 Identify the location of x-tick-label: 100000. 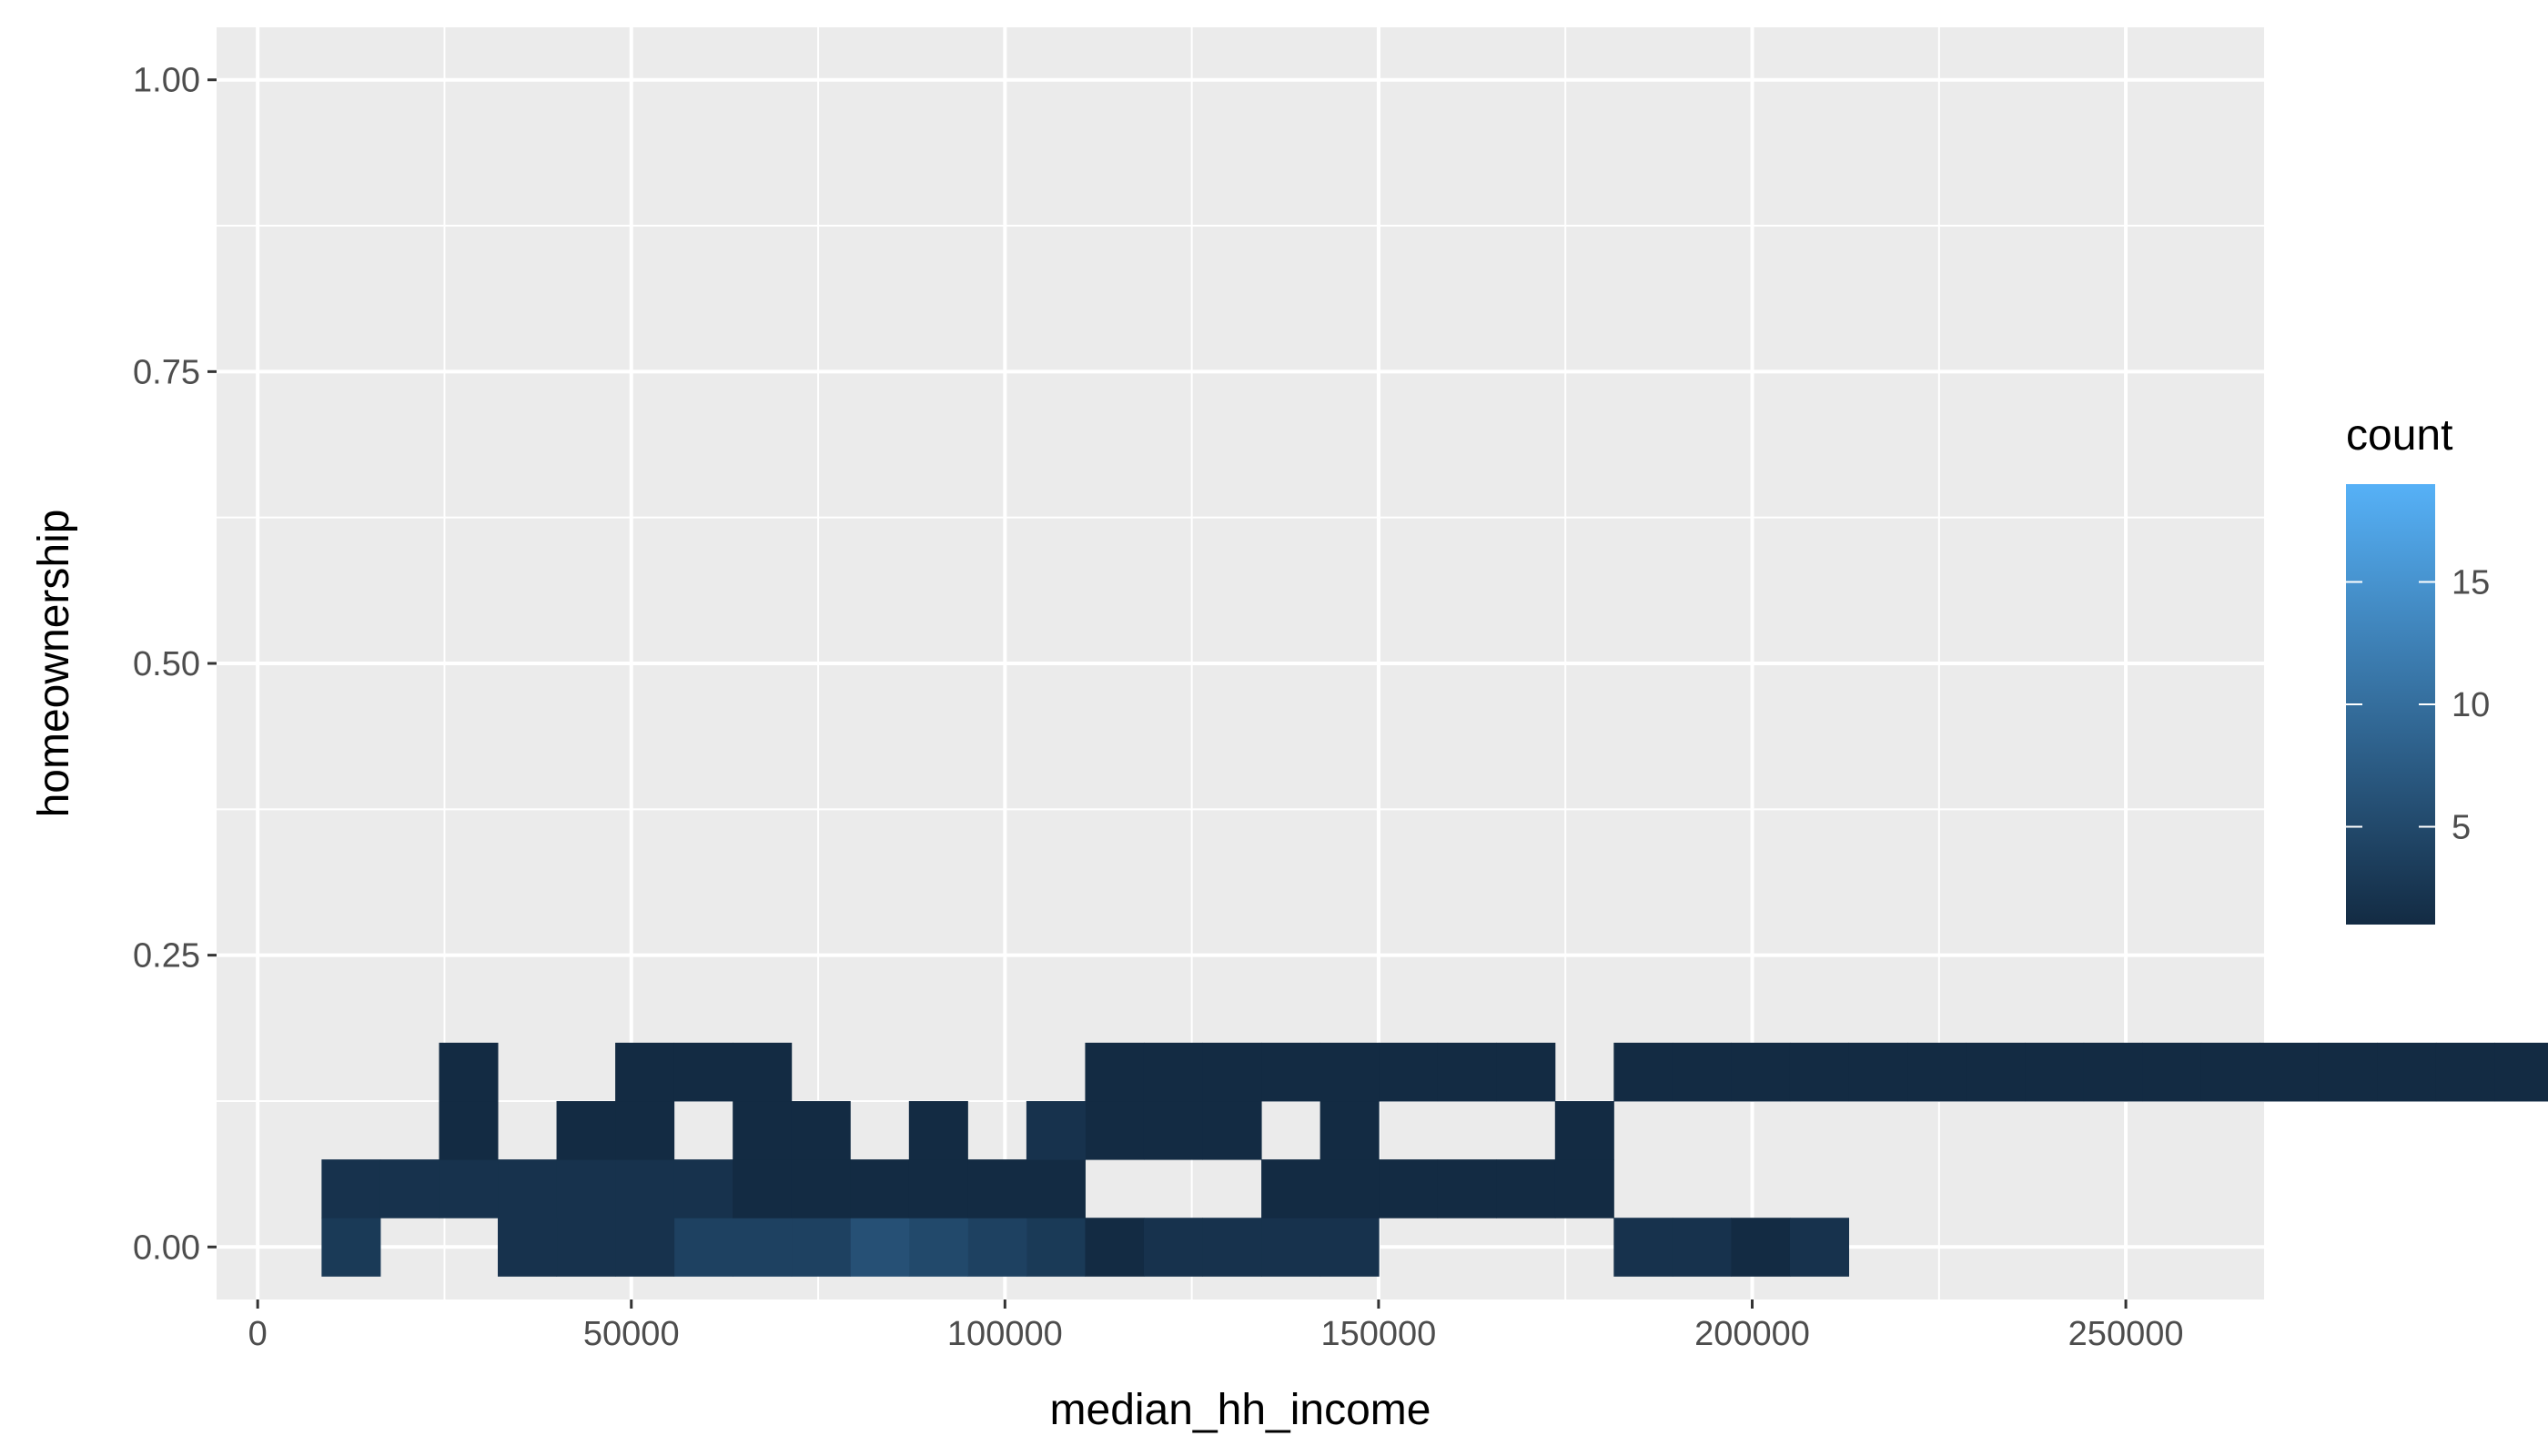
(1005, 1334).